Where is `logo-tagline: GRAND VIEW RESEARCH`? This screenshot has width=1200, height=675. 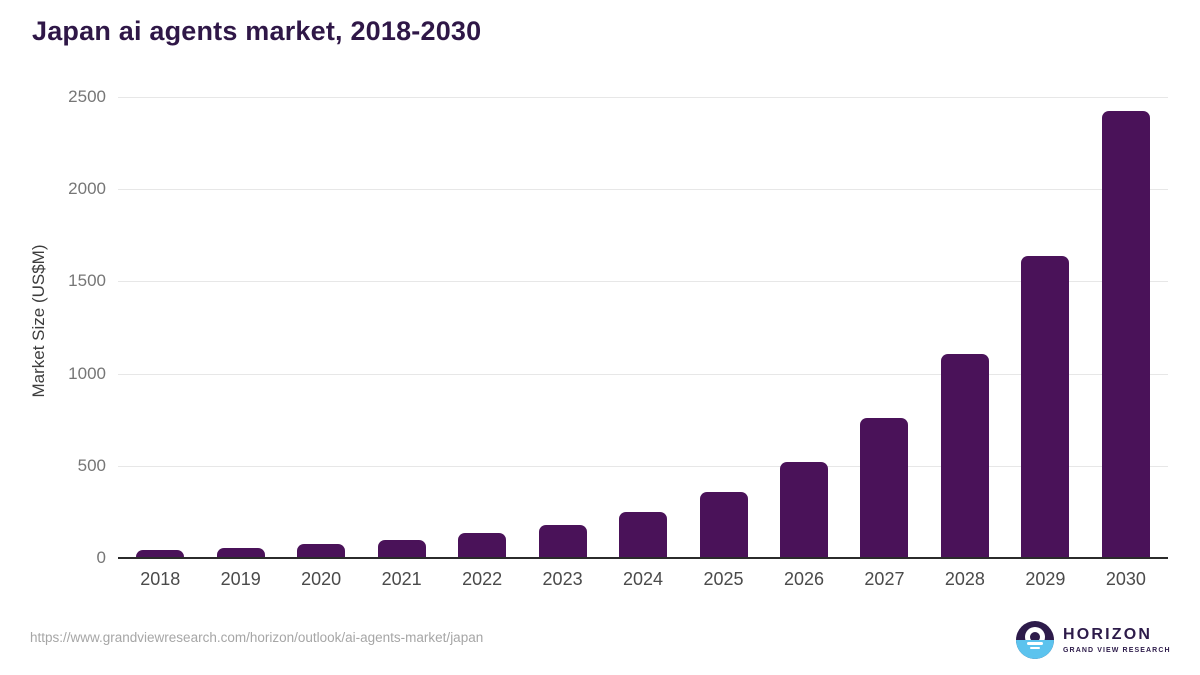 logo-tagline: GRAND VIEW RESEARCH is located at coordinates (1117, 650).